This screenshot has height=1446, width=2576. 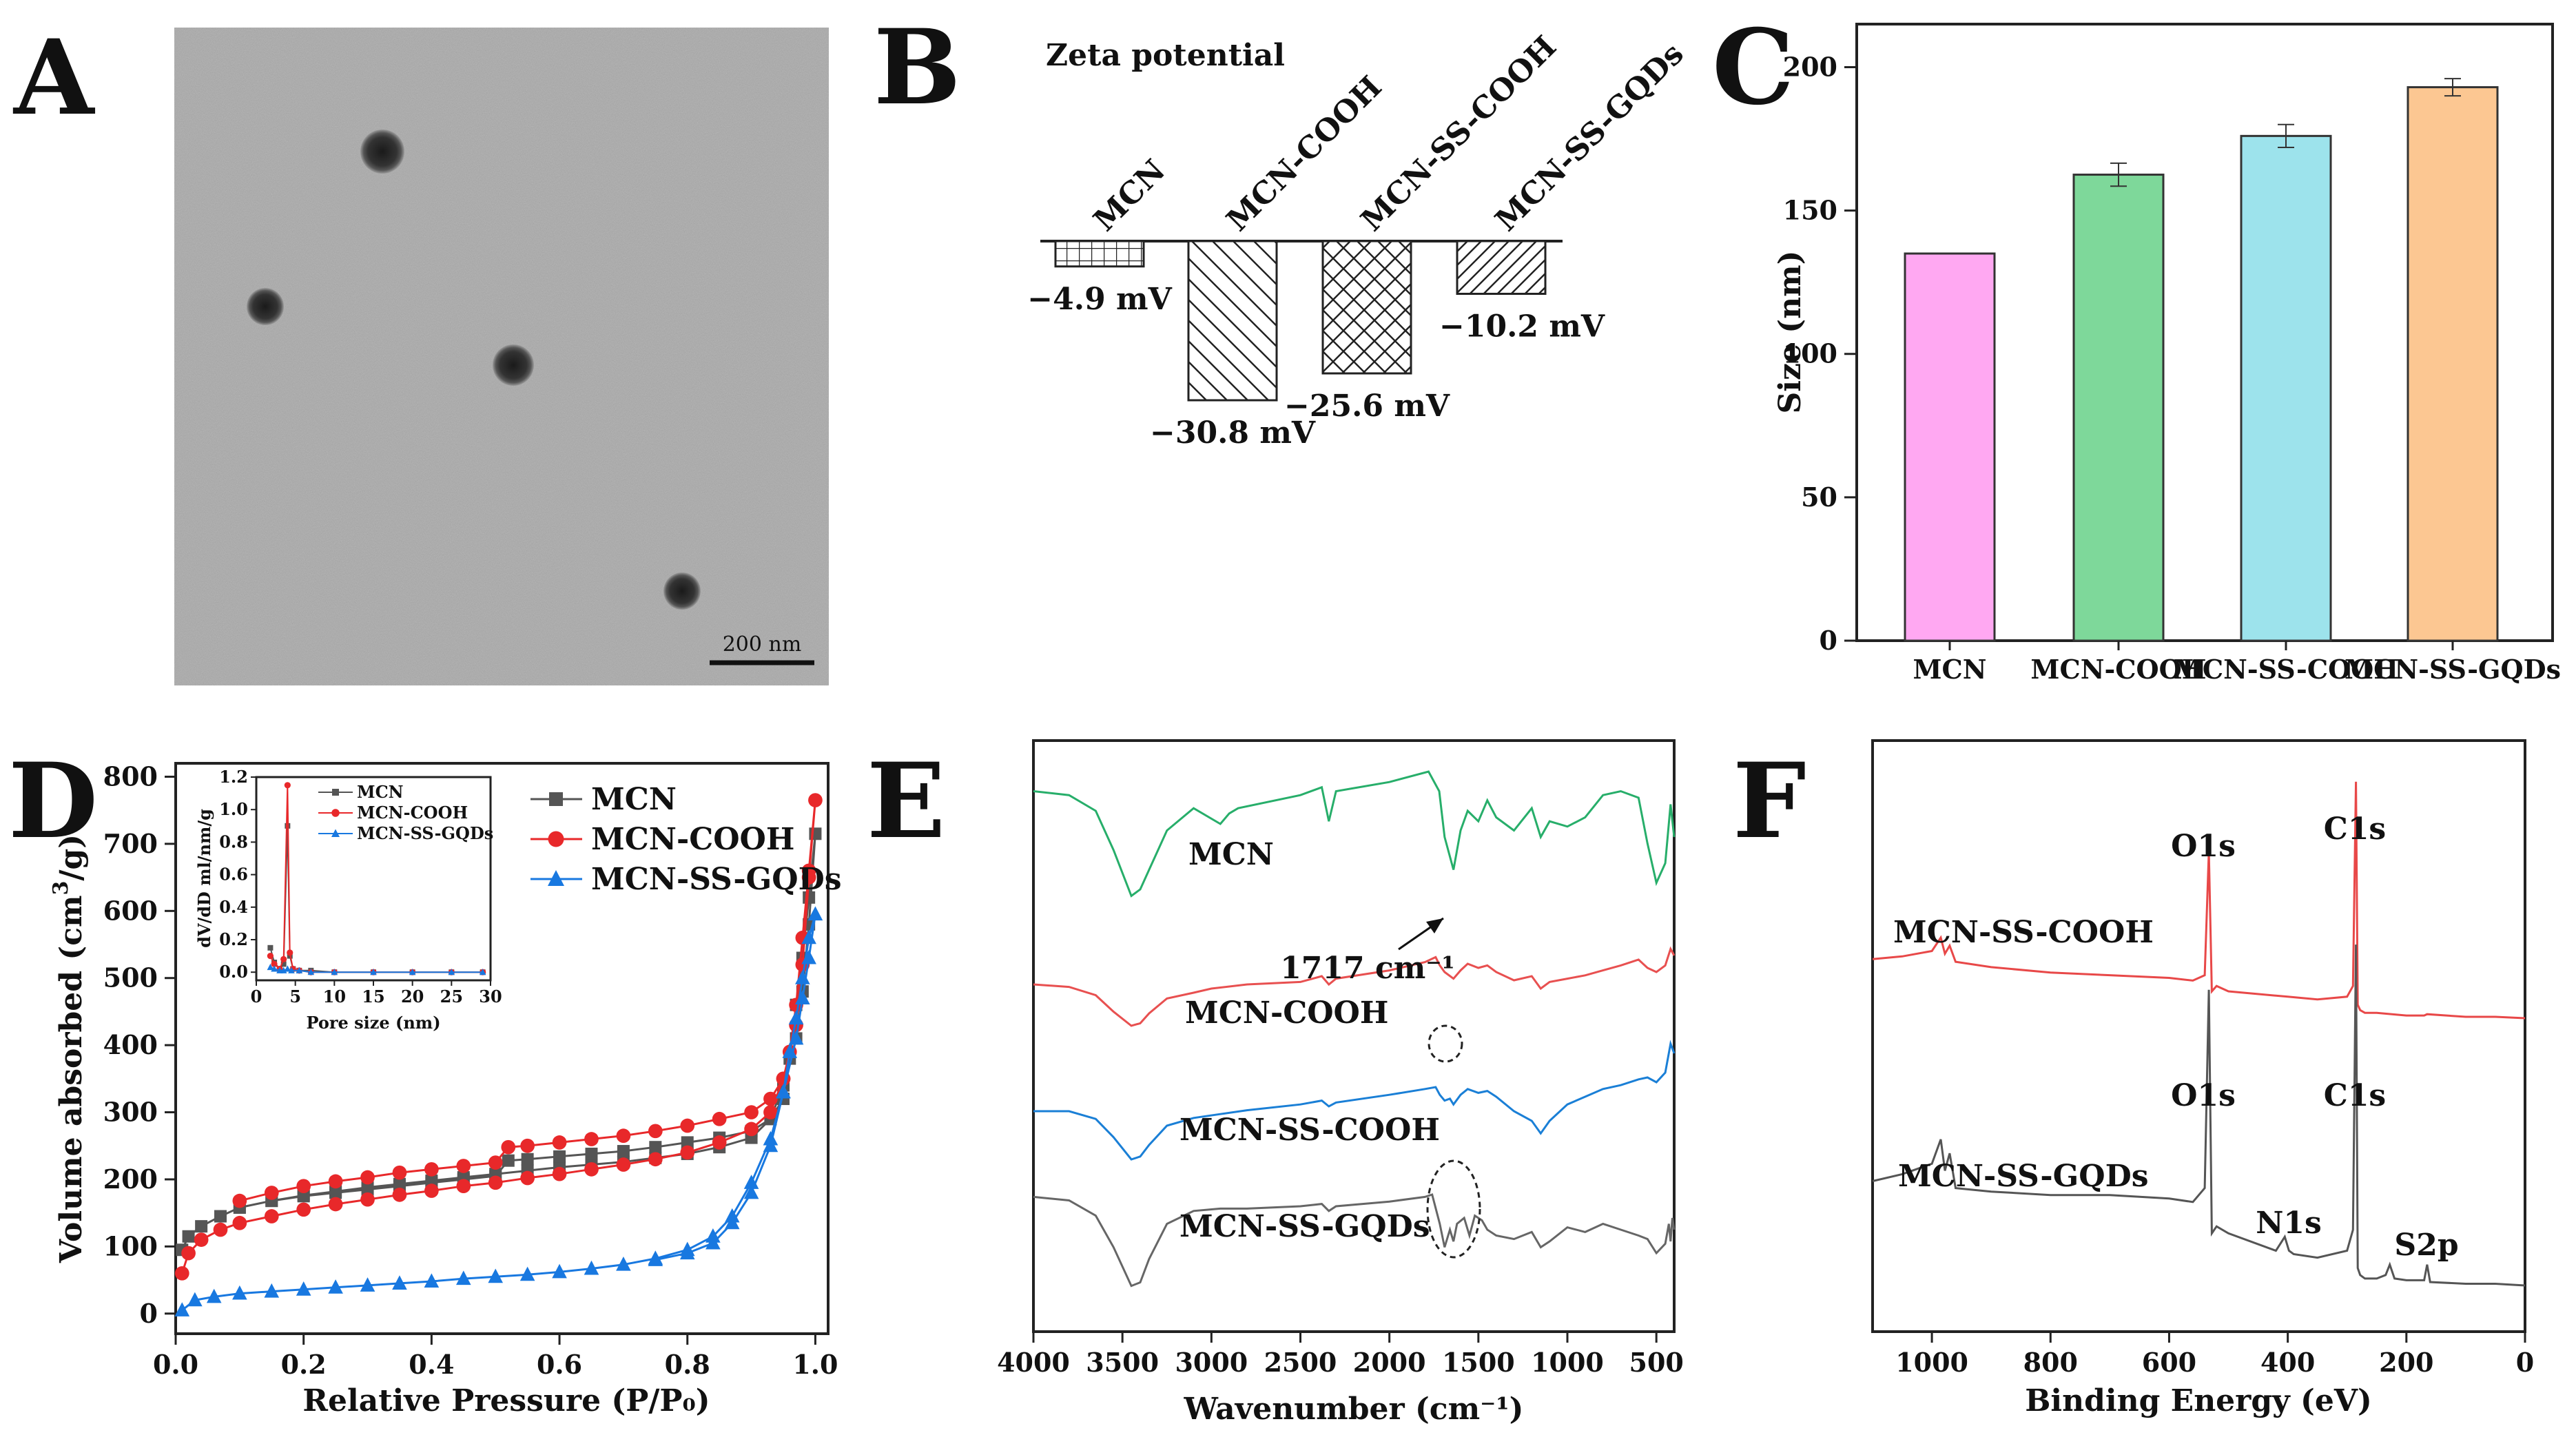 What do you see at coordinates (1354, 1409) in the screenshot?
I see `ftir-xlabel: Wavenumber (cm⁻¹)` at bounding box center [1354, 1409].